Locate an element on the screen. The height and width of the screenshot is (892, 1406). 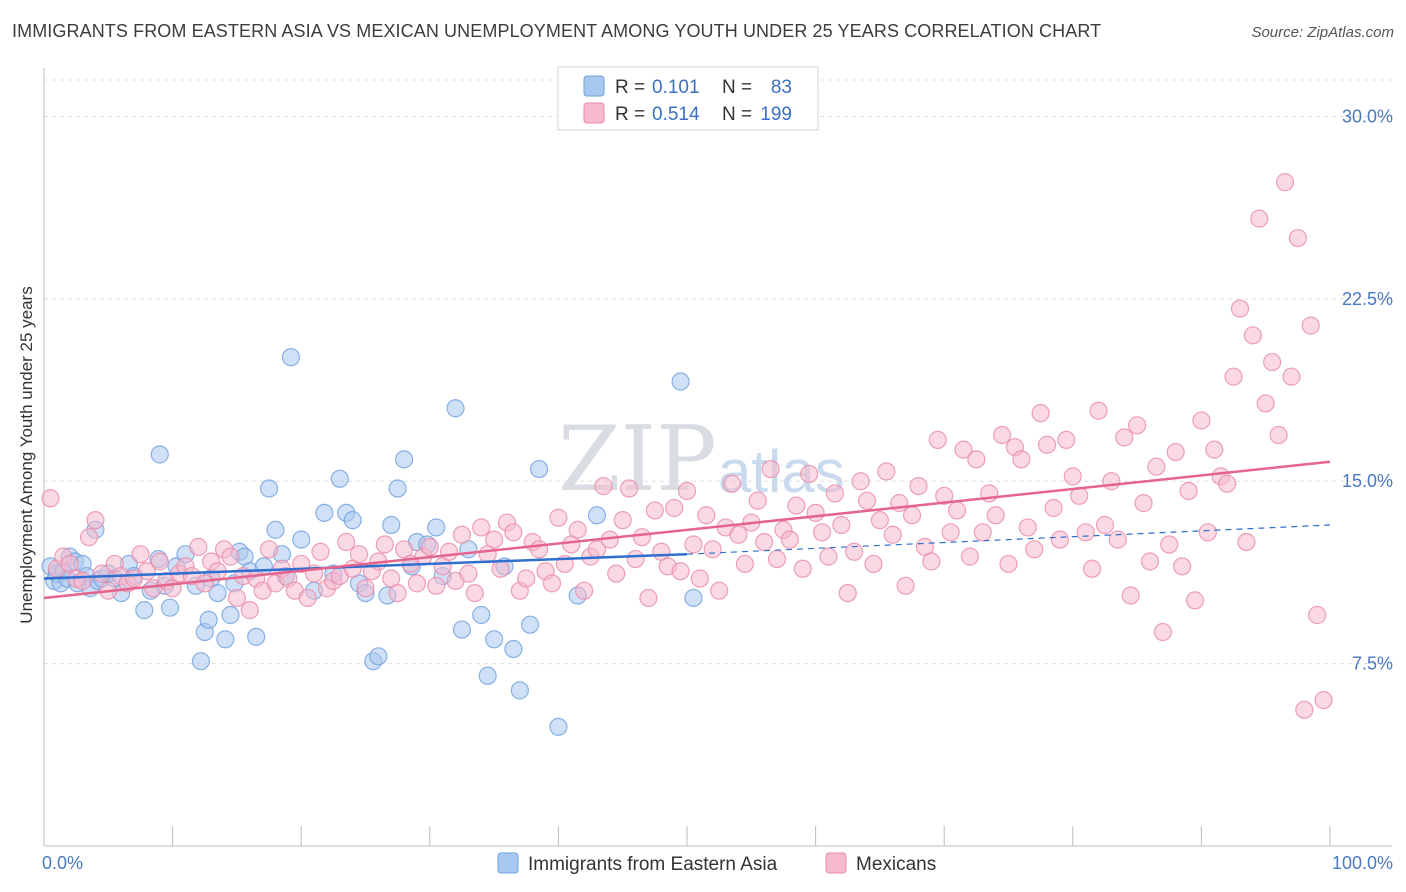
legend-swatch-mexicans is located at coordinates (594, 113).